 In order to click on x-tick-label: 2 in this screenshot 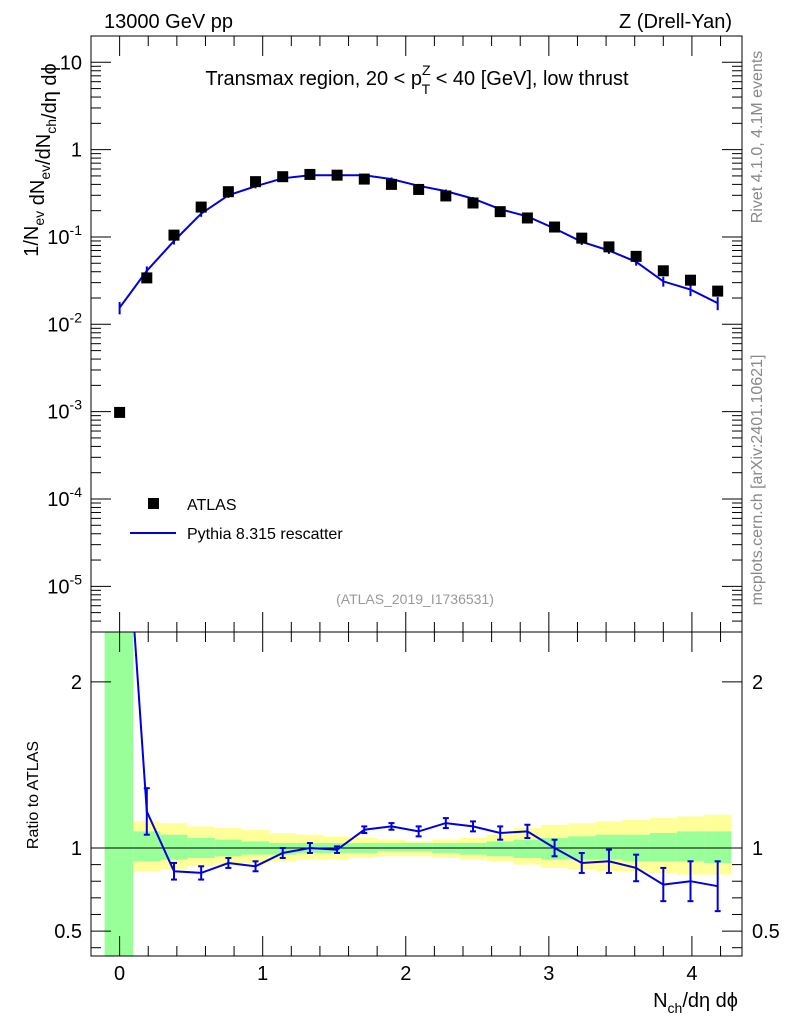, I will do `click(405, 974)`.